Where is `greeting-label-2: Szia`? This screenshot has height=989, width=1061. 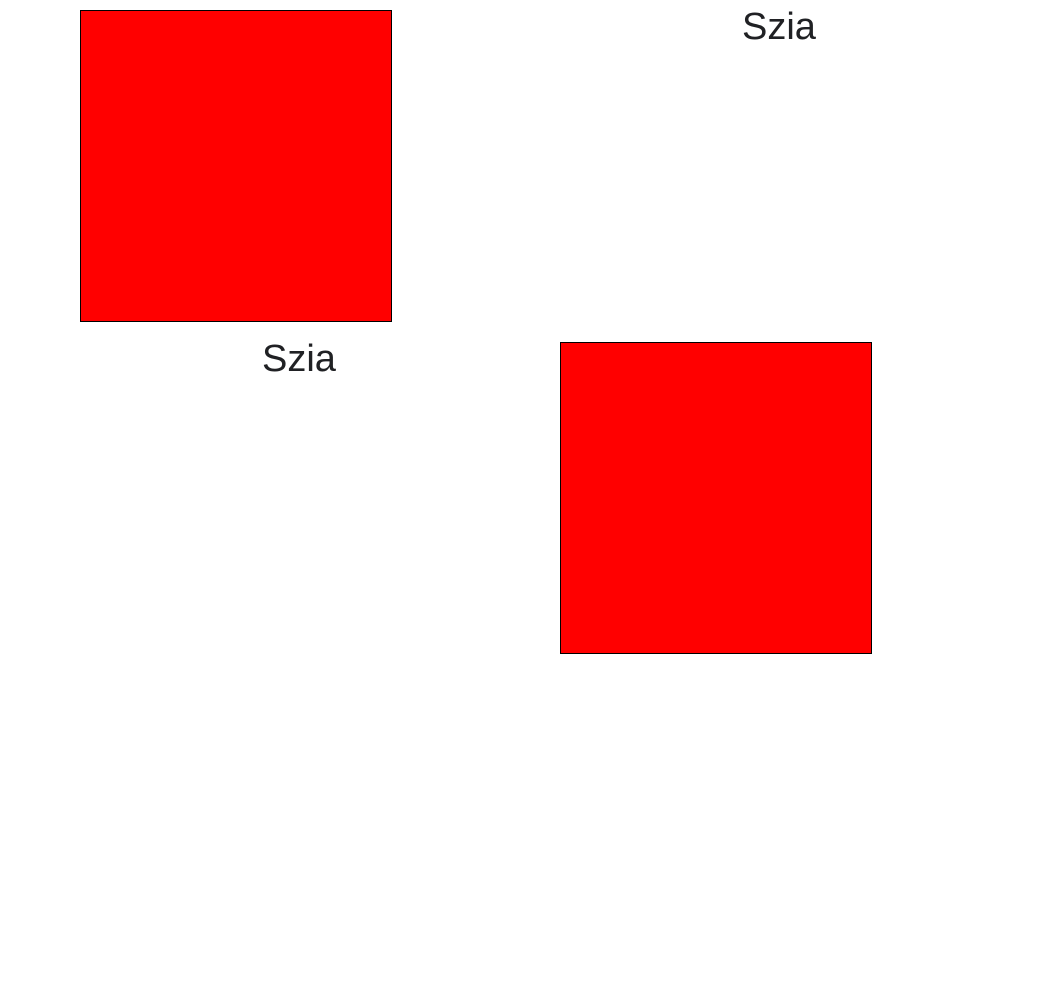 greeting-label-2: Szia is located at coordinates (299, 359).